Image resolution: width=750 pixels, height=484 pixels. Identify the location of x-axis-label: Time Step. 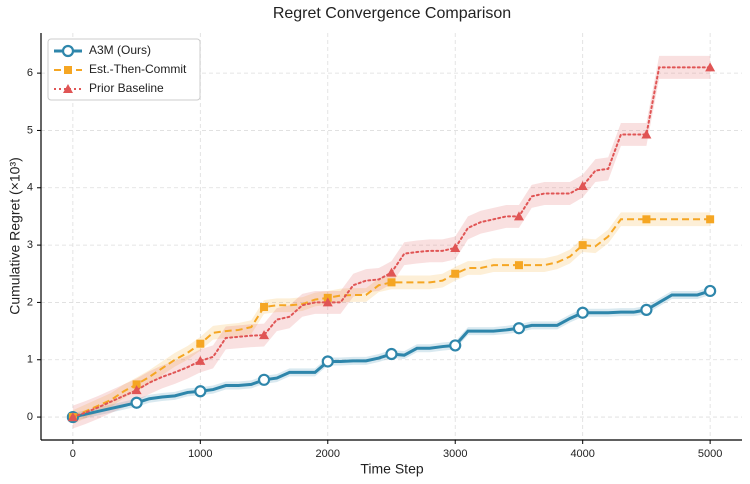
(391, 469).